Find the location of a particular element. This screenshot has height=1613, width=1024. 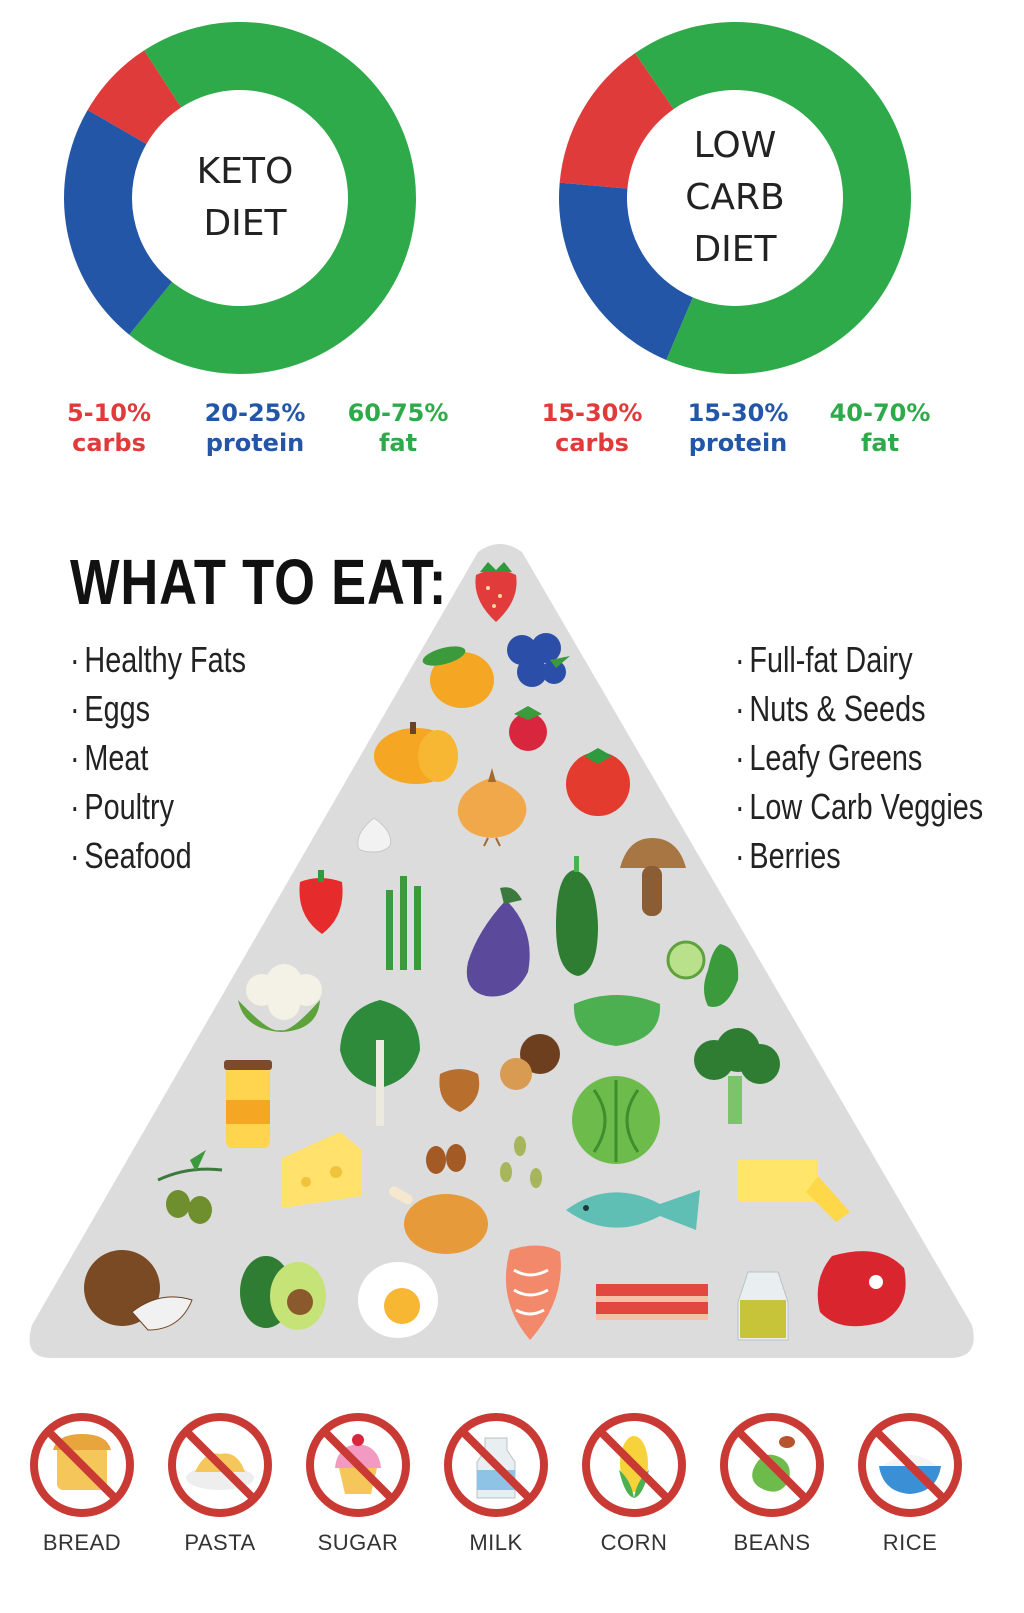

low-carb-chart-title: LOW CARB DIET is located at coordinates (735, 198).